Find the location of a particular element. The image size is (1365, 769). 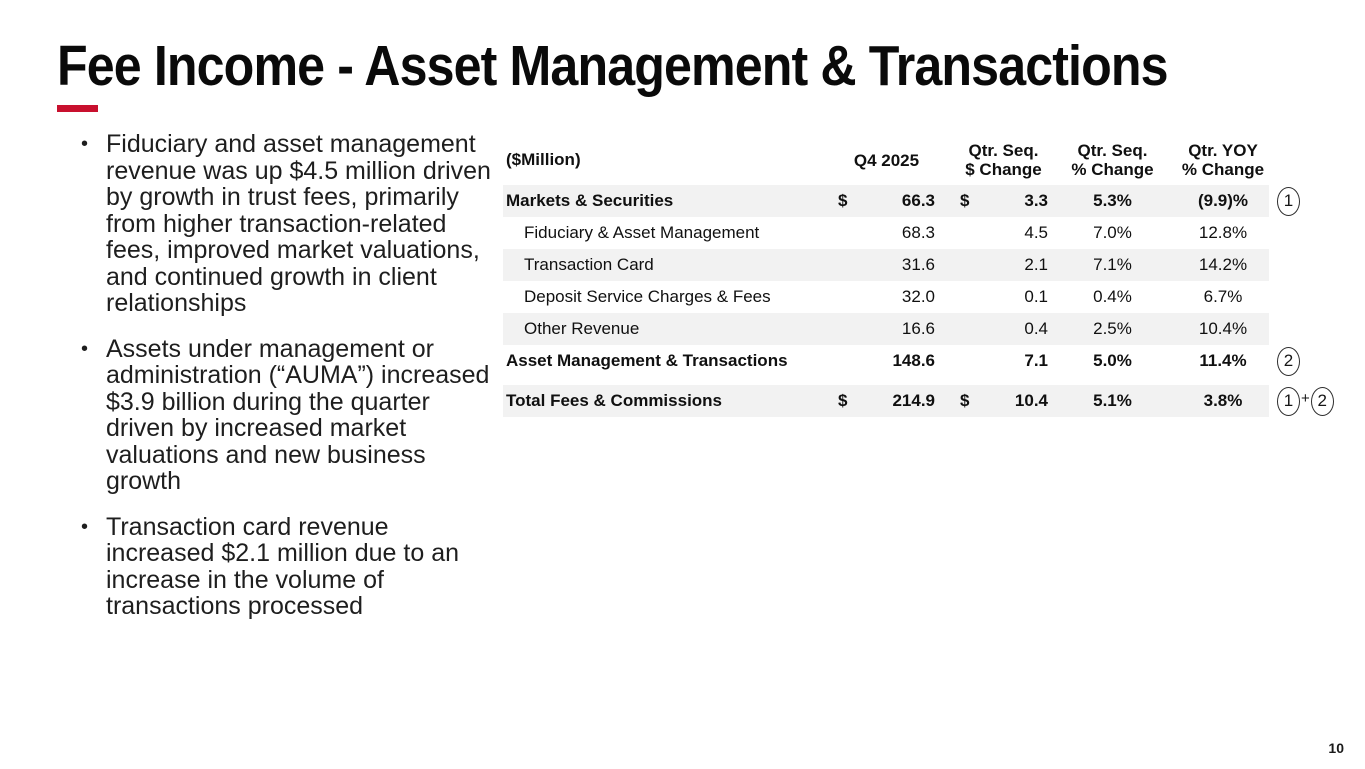

table-header-seq-pct-change: Qtr. Seq. % Change is located at coordinates (1112, 160).